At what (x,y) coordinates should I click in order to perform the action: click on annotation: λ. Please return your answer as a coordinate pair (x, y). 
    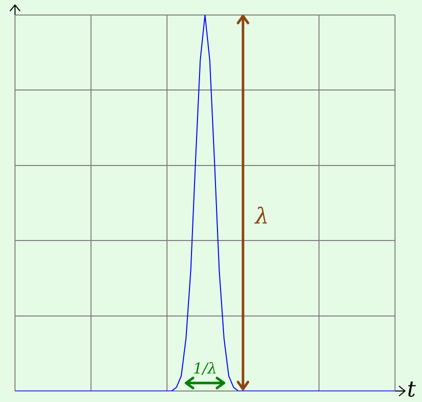
    Looking at the image, I should click on (261, 217).